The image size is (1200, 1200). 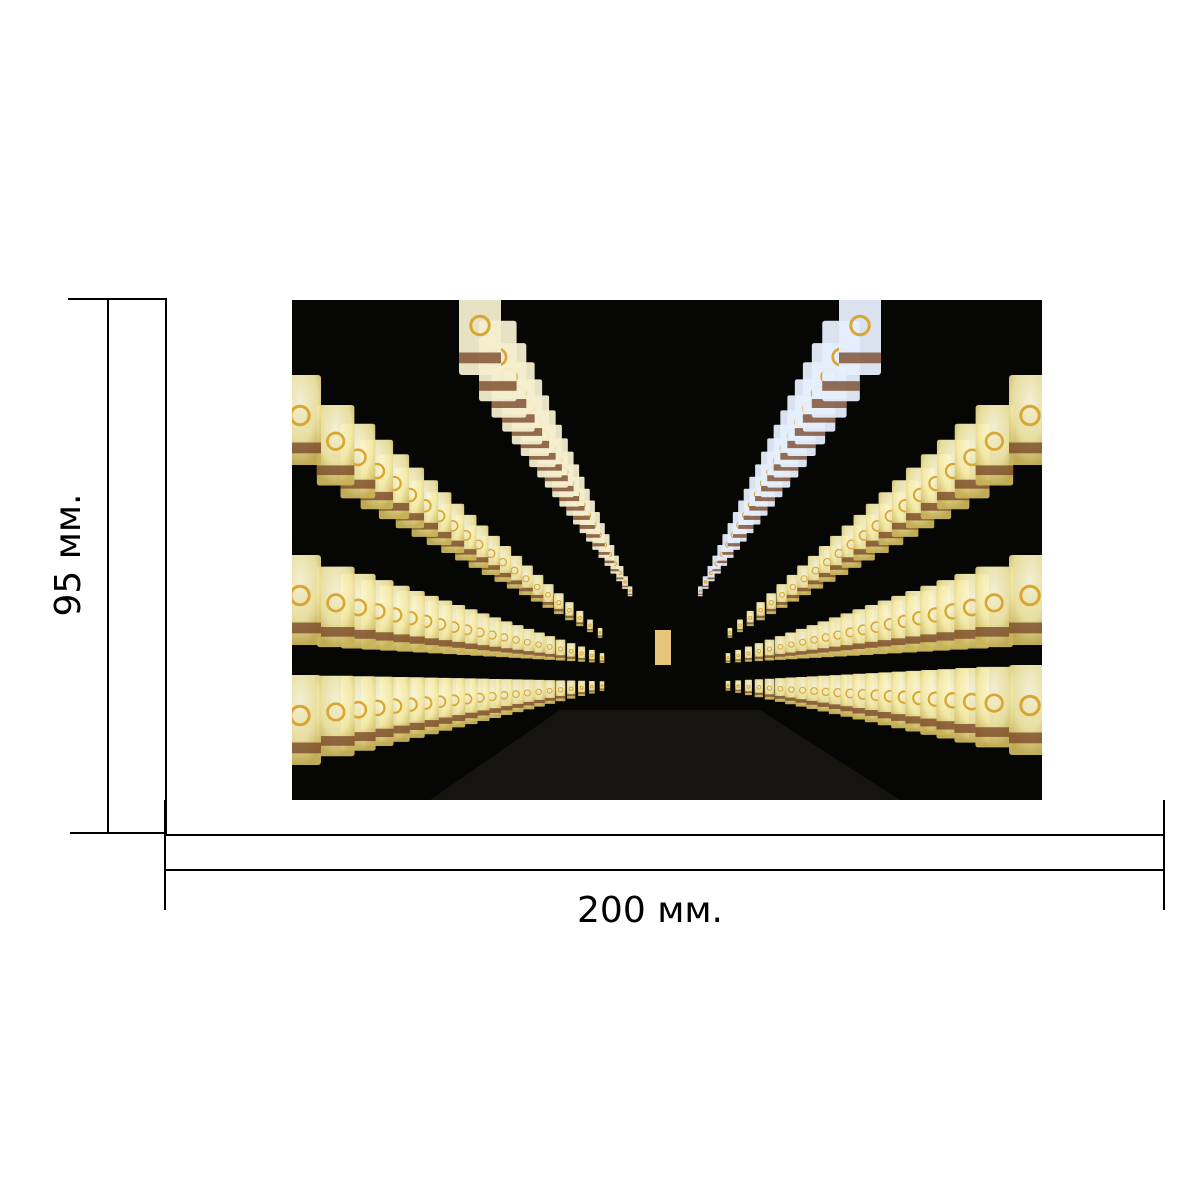 What do you see at coordinates (663, 647) in the screenshot?
I see `distant-sign` at bounding box center [663, 647].